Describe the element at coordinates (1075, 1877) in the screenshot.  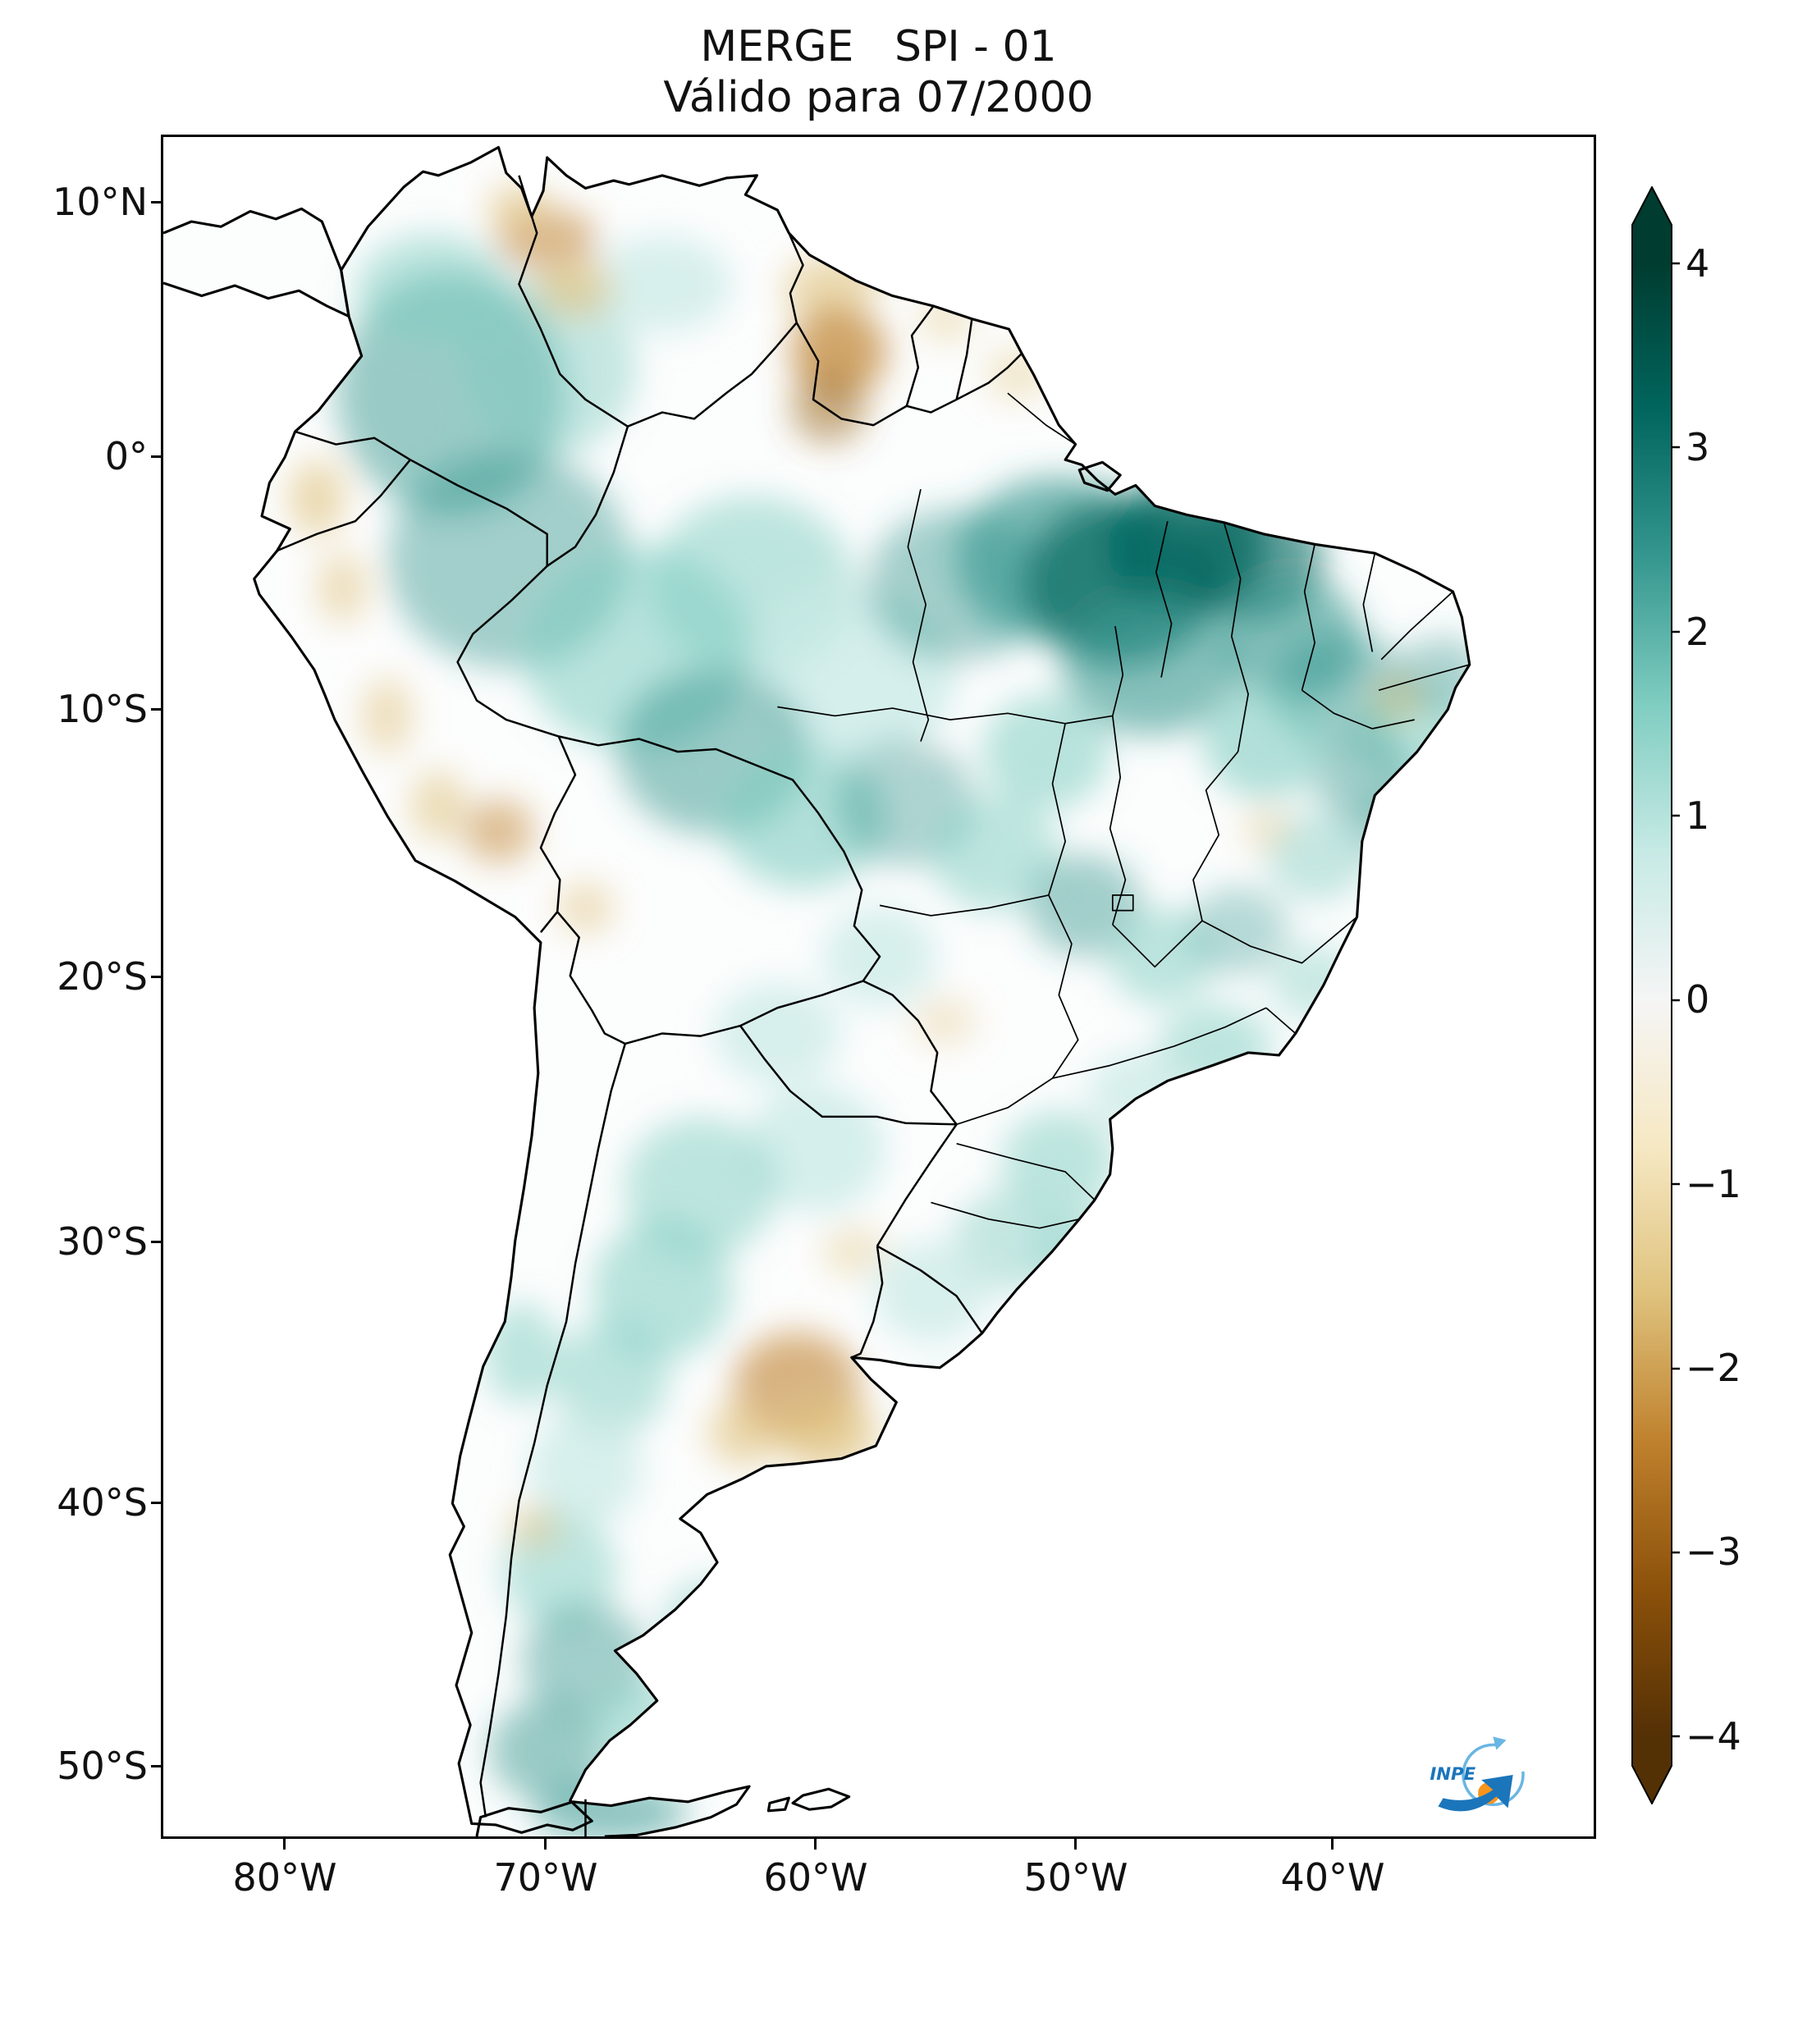
I see `x-axis-tick-label: 50°W` at that location.